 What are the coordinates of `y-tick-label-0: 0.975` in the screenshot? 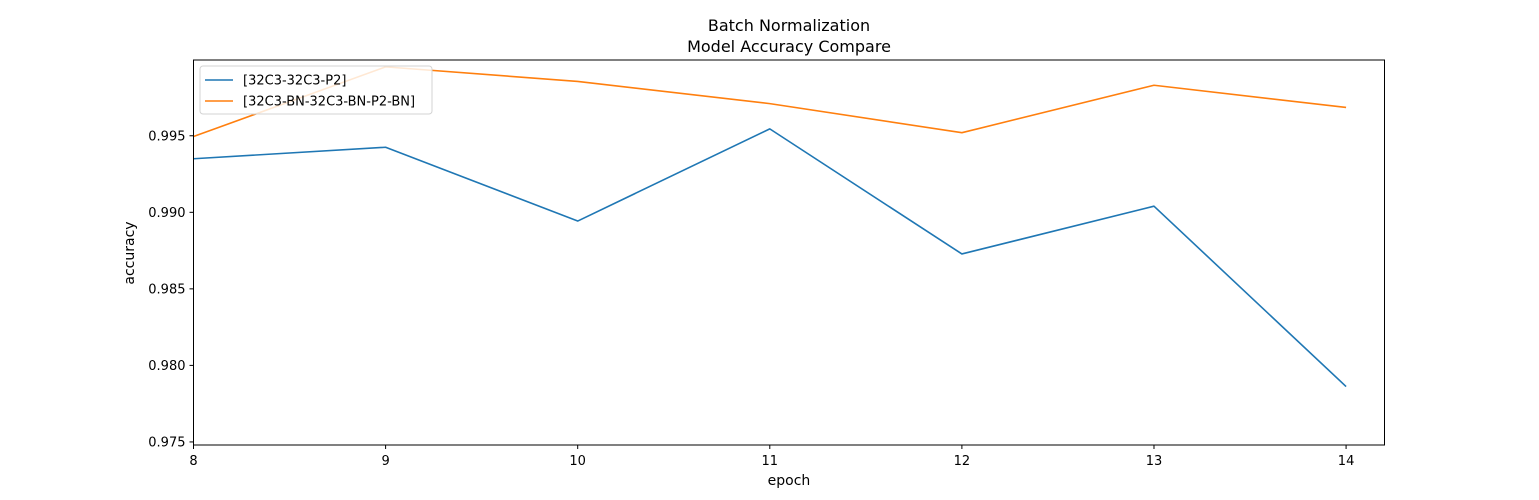 It's located at (166, 442).